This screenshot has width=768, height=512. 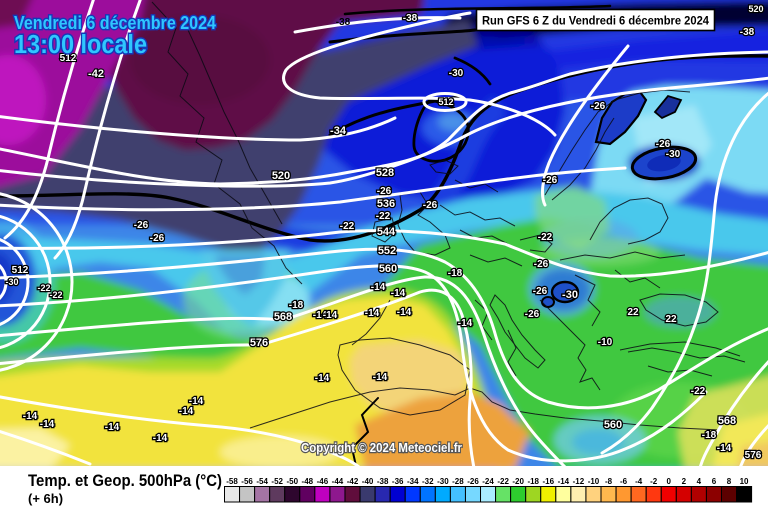 What do you see at coordinates (639, 481) in the screenshot?
I see `svg-text: -4` at bounding box center [639, 481].